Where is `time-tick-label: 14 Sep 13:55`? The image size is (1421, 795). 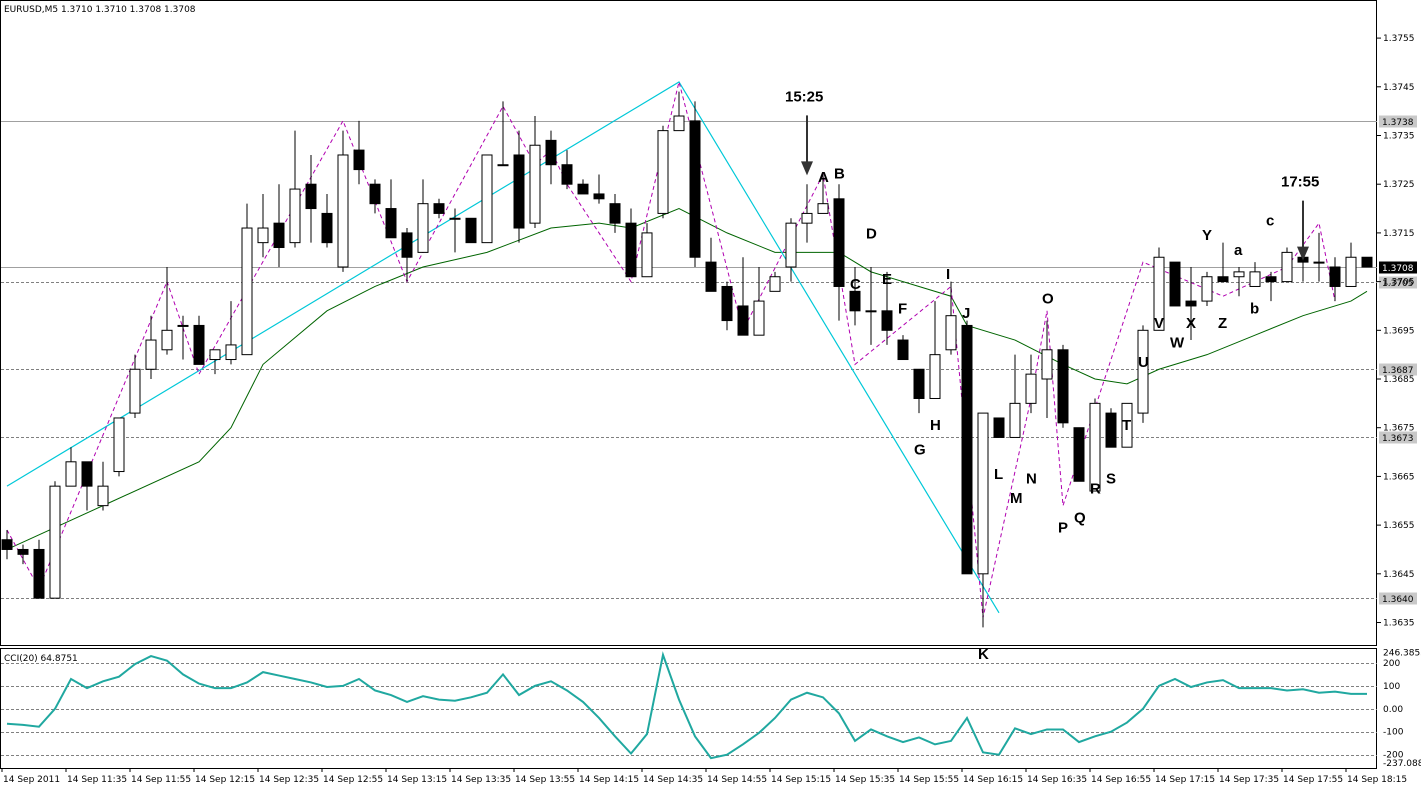 time-tick-label: 14 Sep 13:55 is located at coordinates (545, 780).